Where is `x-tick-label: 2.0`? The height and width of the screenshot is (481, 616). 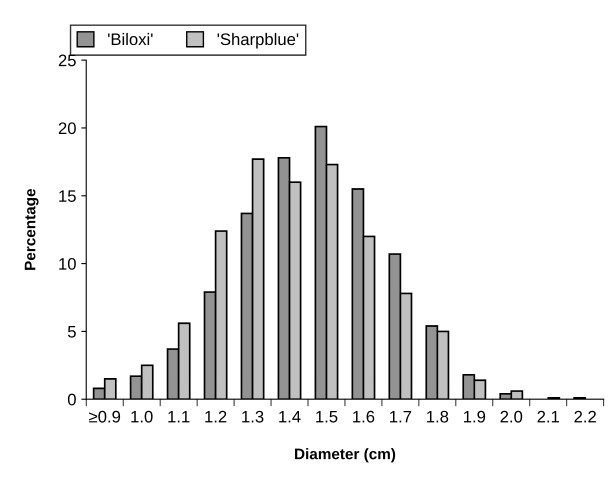 x-tick-label: 2.0 is located at coordinates (511, 416).